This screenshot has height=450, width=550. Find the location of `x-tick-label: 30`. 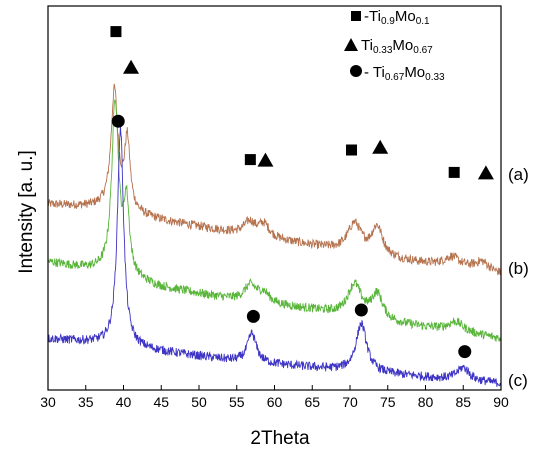

x-tick-label: 30 is located at coordinates (48, 402).